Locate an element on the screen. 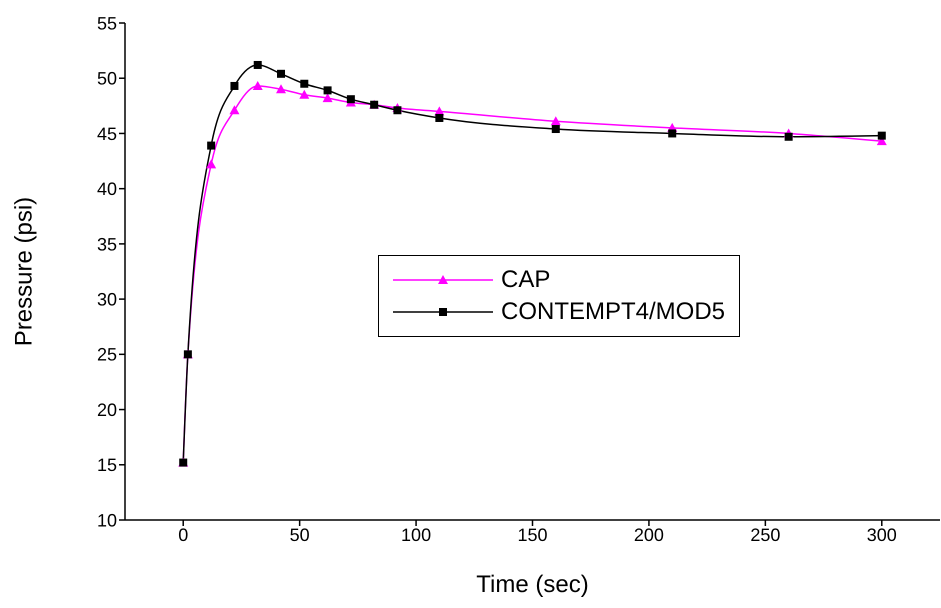  x-tick-label: 0 is located at coordinates (183, 534).